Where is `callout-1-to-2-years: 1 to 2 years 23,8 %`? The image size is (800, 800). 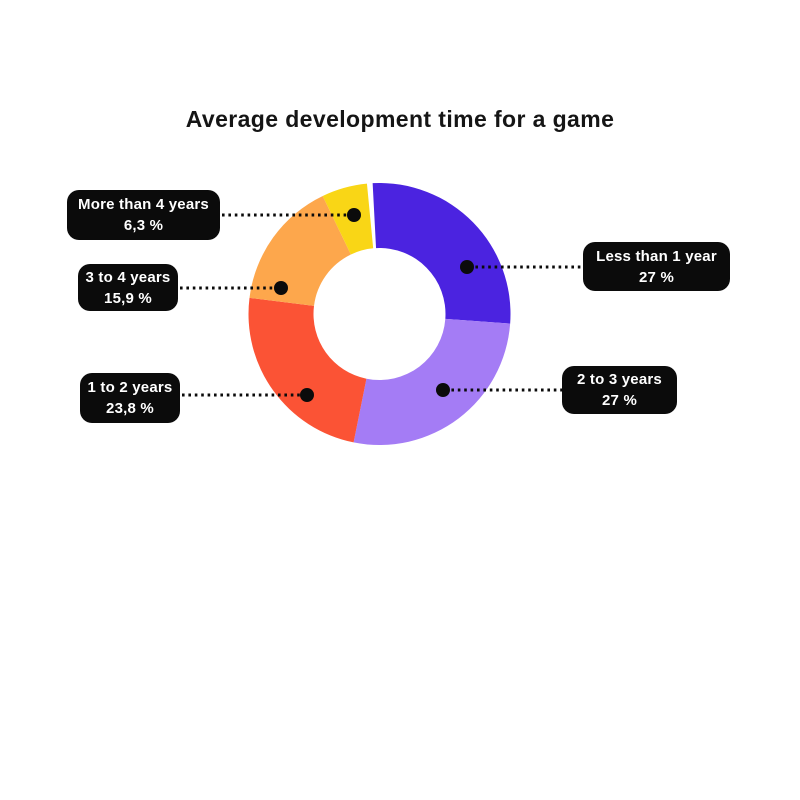 callout-1-to-2-years: 1 to 2 years 23,8 % is located at coordinates (130, 398).